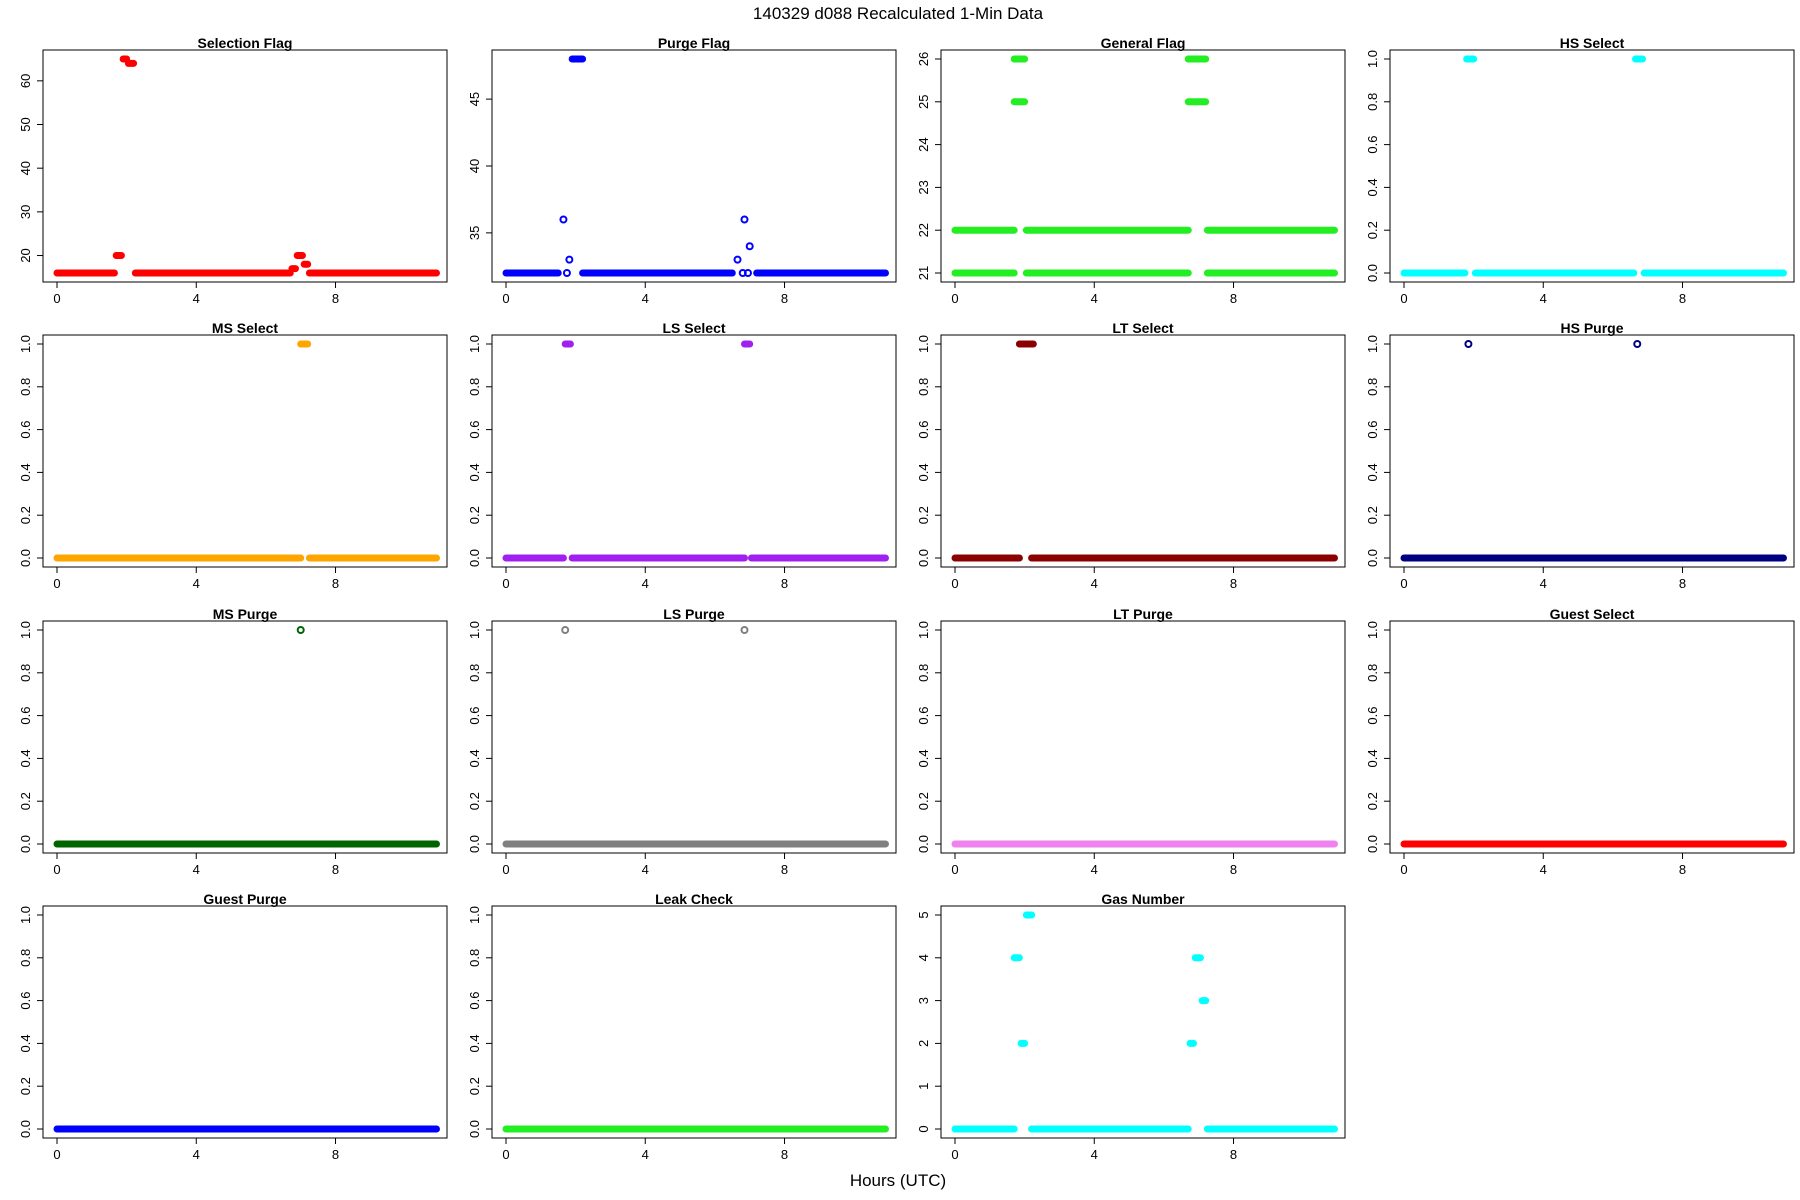  I want to click on chart-panel: LS Purge 0 4 8 0.0 0.2 0.4 0.6 0.8 1.0, so click(682, 741).